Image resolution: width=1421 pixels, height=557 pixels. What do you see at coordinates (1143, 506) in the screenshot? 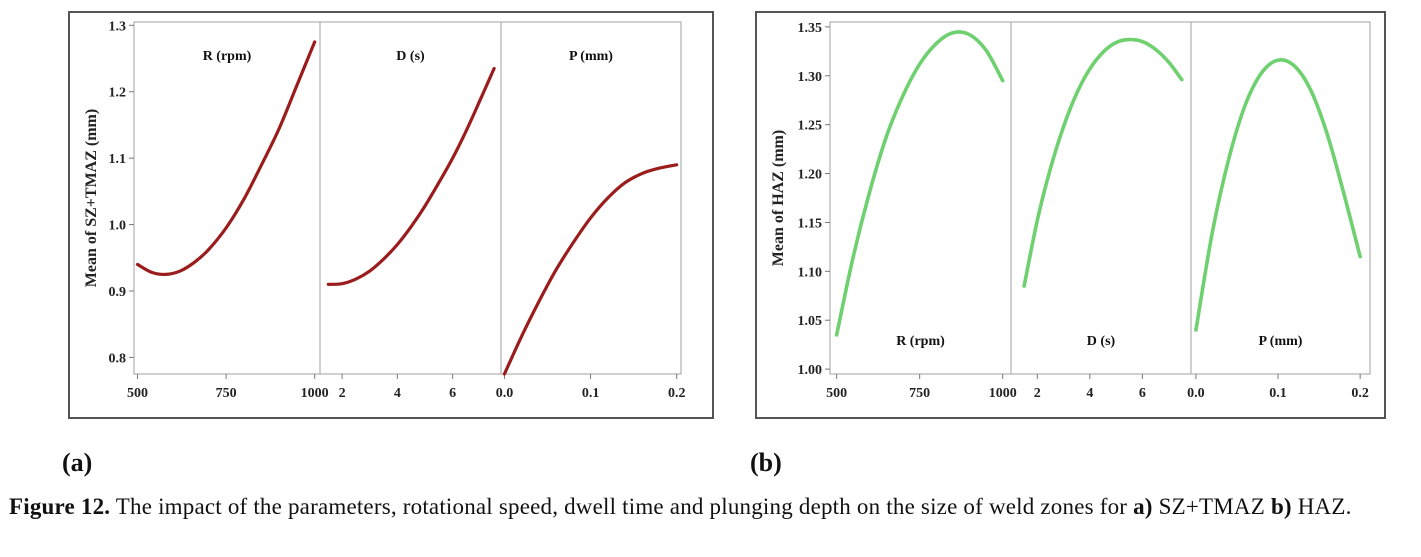
I see `caption-part-a-letter: a)` at bounding box center [1143, 506].